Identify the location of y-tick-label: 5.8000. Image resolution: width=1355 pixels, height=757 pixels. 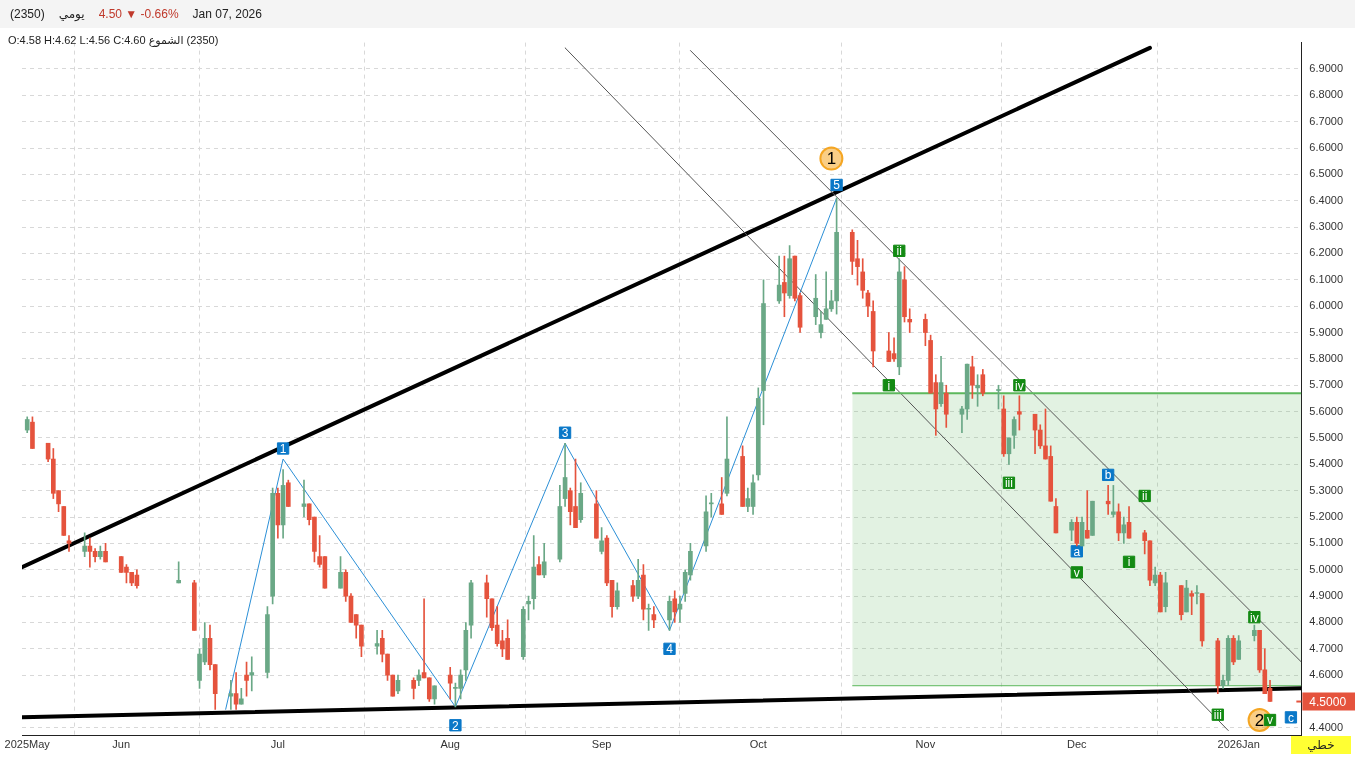
(1326, 357).